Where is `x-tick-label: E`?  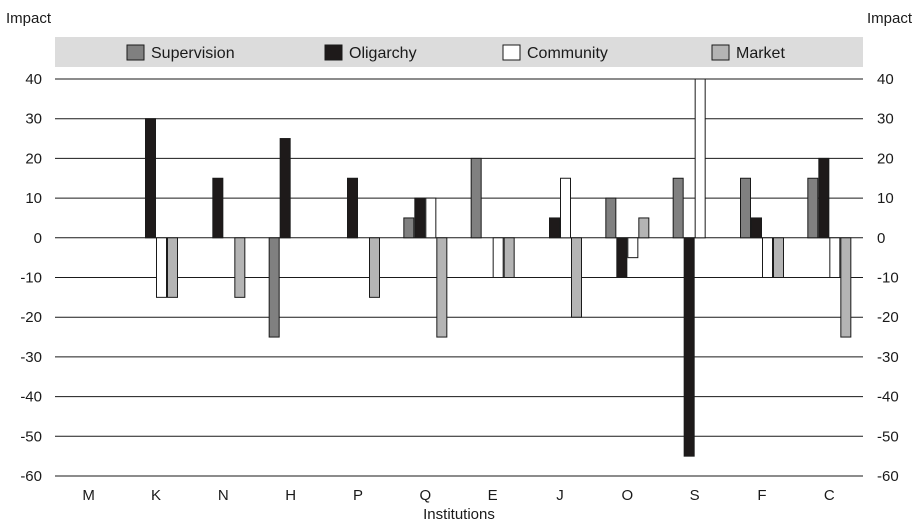
x-tick-label: E is located at coordinates (493, 495).